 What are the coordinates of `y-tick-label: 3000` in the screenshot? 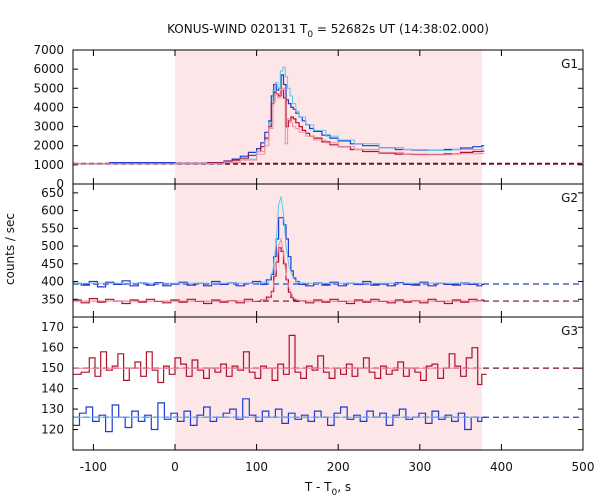 It's located at (48, 127).